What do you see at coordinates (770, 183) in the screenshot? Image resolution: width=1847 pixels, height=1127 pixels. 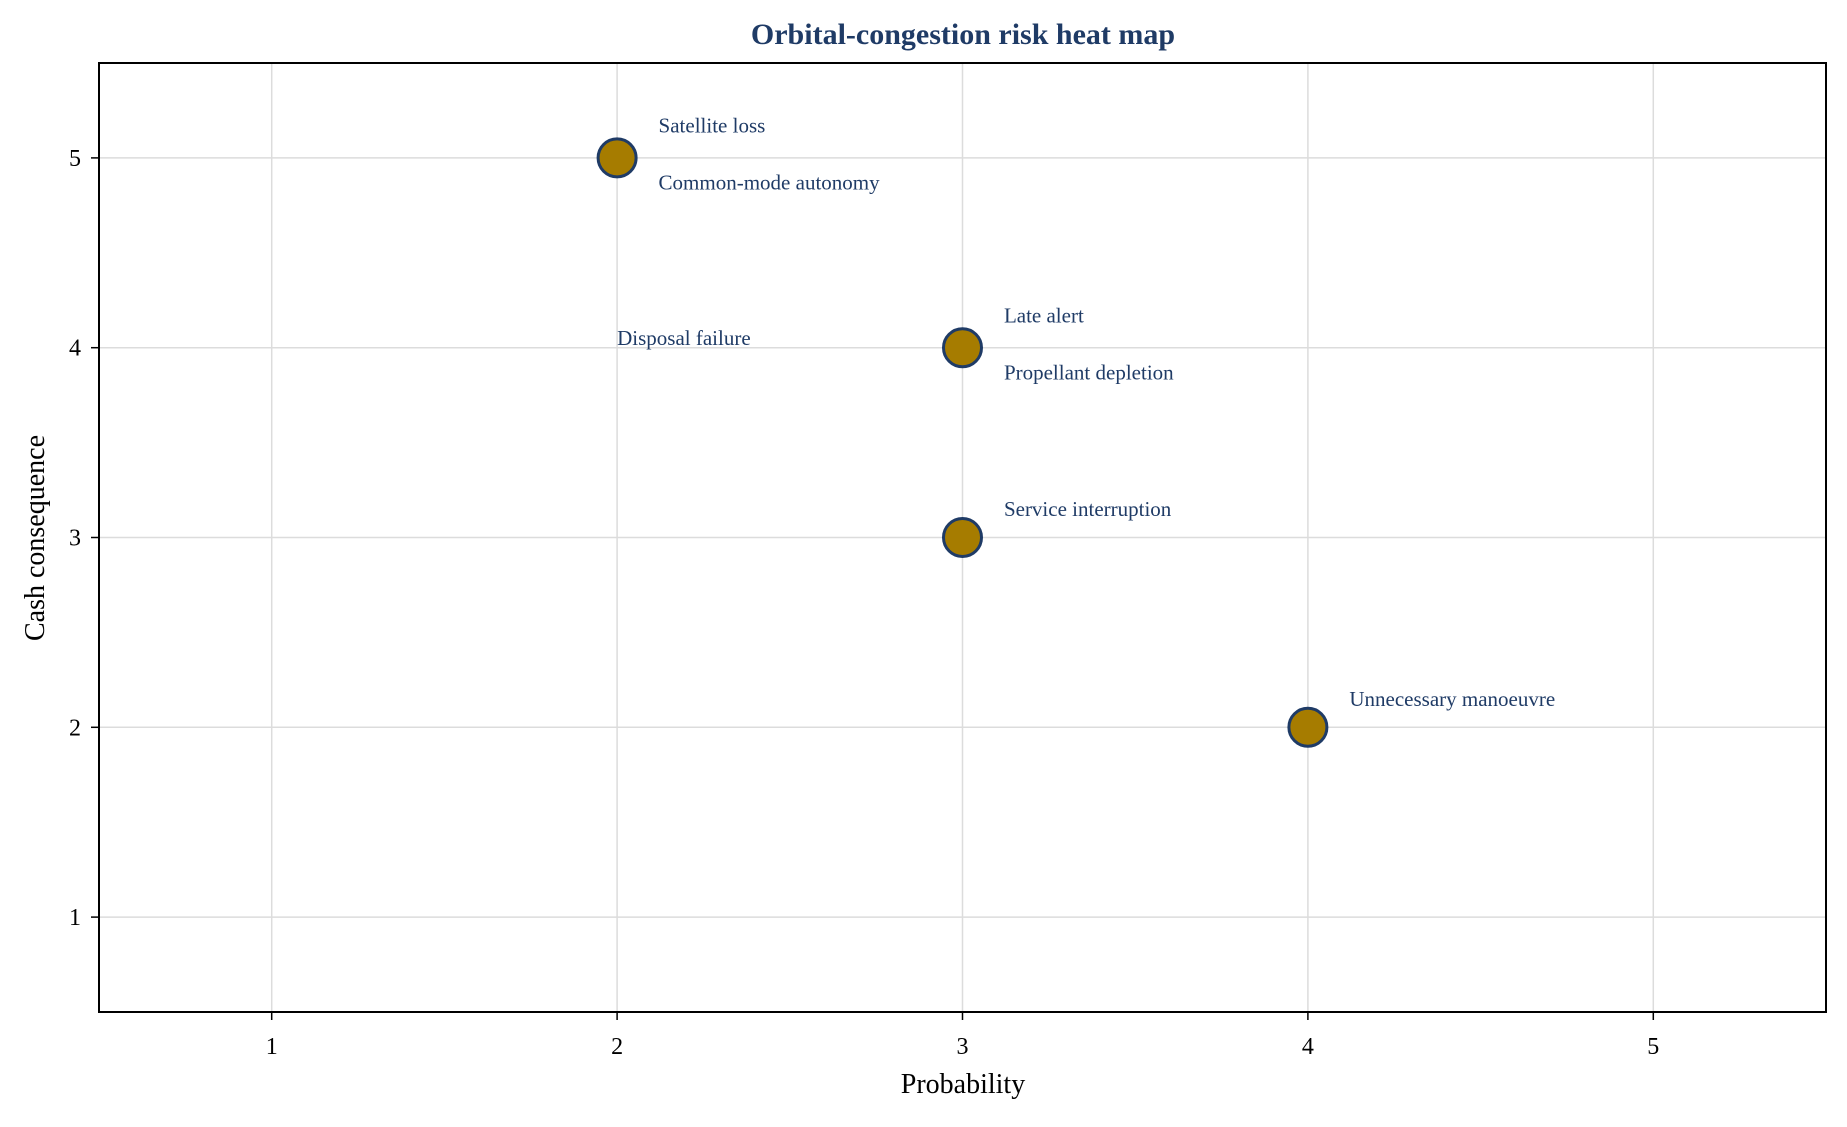 I see `risk-annotation: Common-mode autonomy` at bounding box center [770, 183].